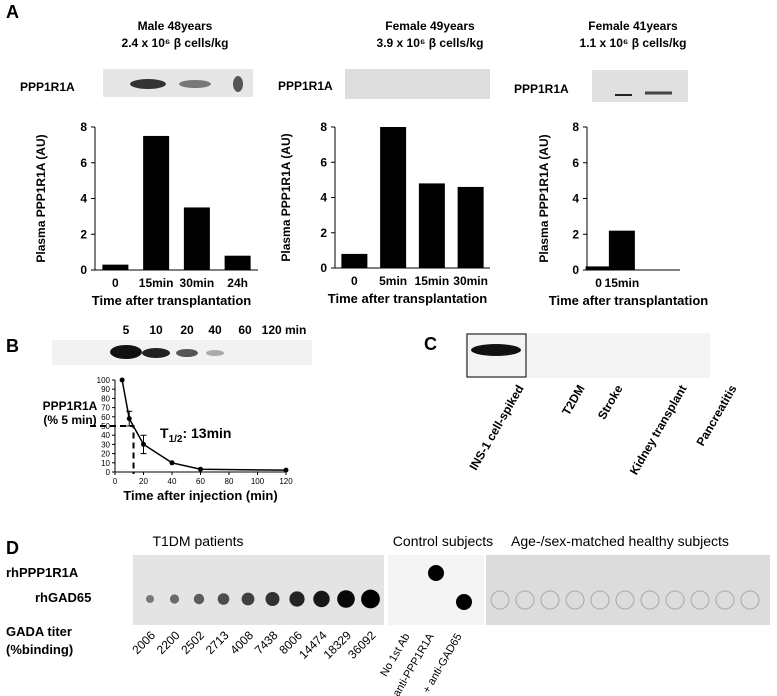  What do you see at coordinates (171, 300) in the screenshot?
I see `x-axis-label: Time after transplantation` at bounding box center [171, 300].